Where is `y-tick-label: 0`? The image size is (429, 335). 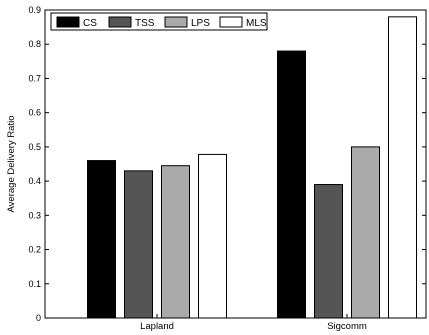 y-tick-label: 0 is located at coordinates (38, 318).